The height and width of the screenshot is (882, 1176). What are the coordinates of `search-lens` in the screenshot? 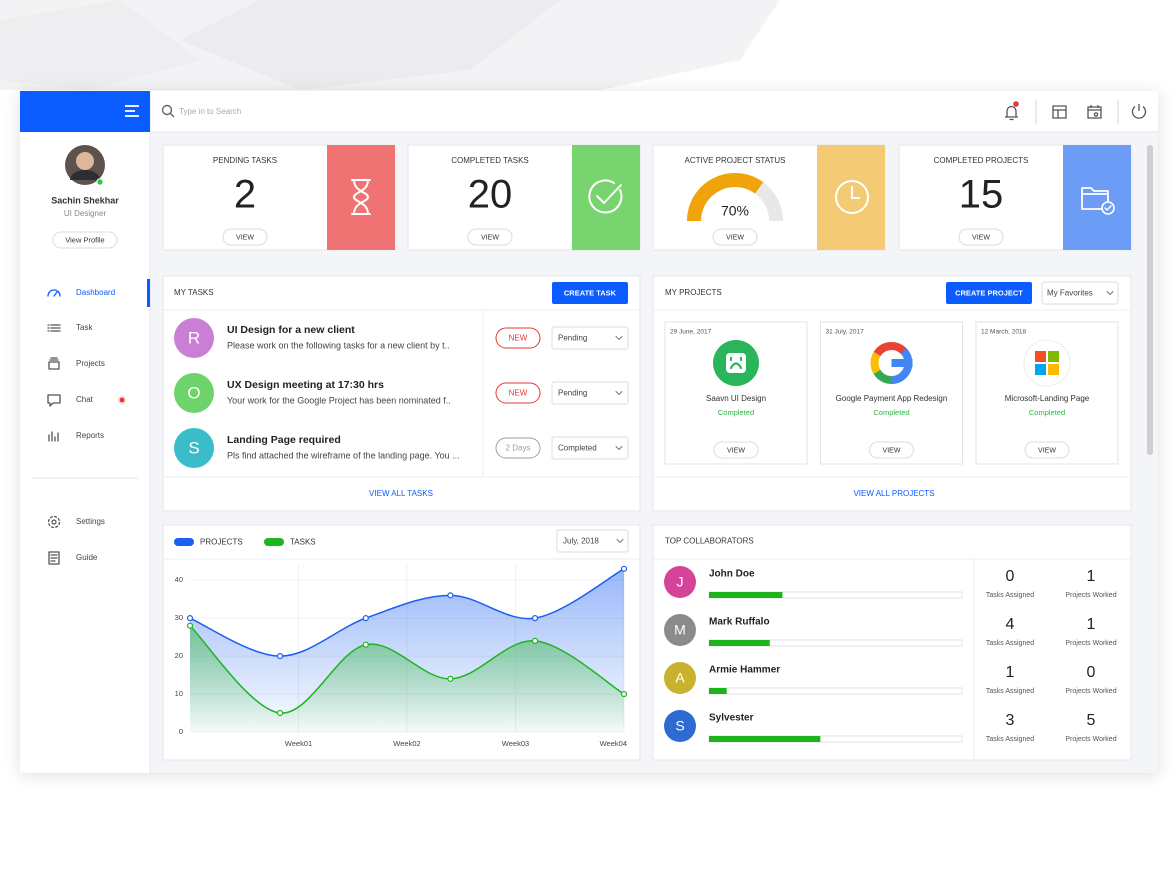 It's located at (167, 110).